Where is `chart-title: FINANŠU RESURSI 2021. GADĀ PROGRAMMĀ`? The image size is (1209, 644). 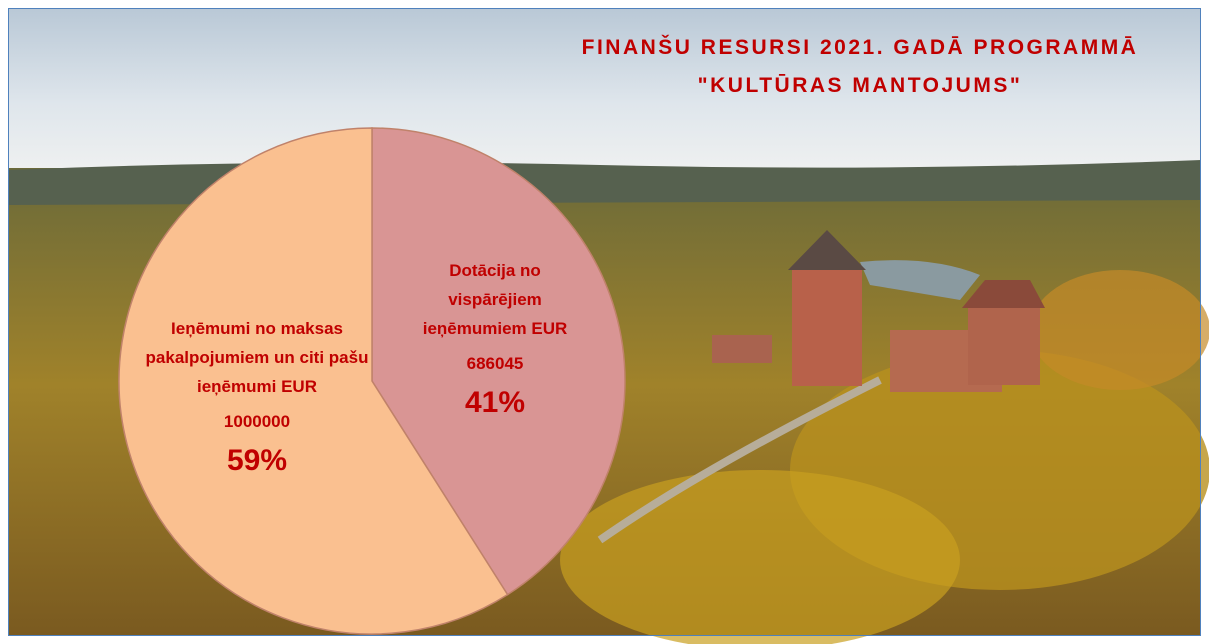 chart-title: FINANŠU RESURSI 2021. GADĀ PROGRAMMĀ is located at coordinates (860, 47).